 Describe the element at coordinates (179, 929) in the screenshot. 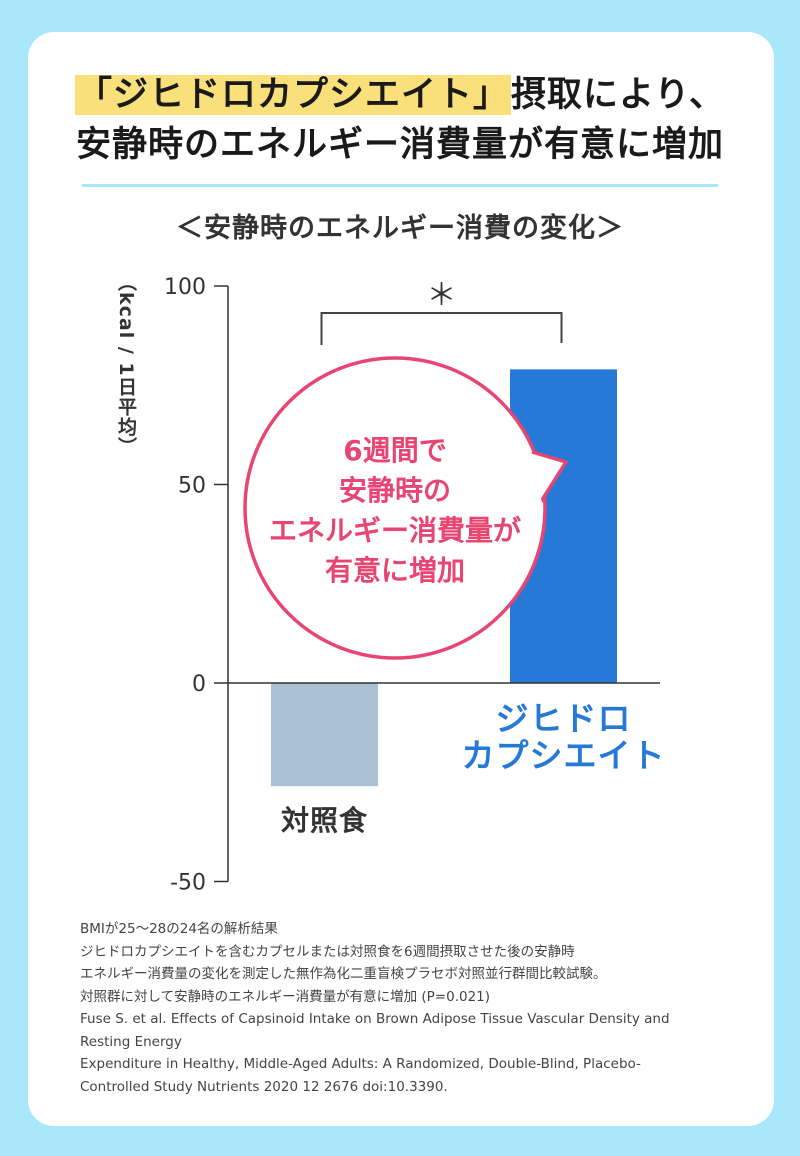

I see `footnote-line: BMIが25〜28の24名の解析結果` at that location.